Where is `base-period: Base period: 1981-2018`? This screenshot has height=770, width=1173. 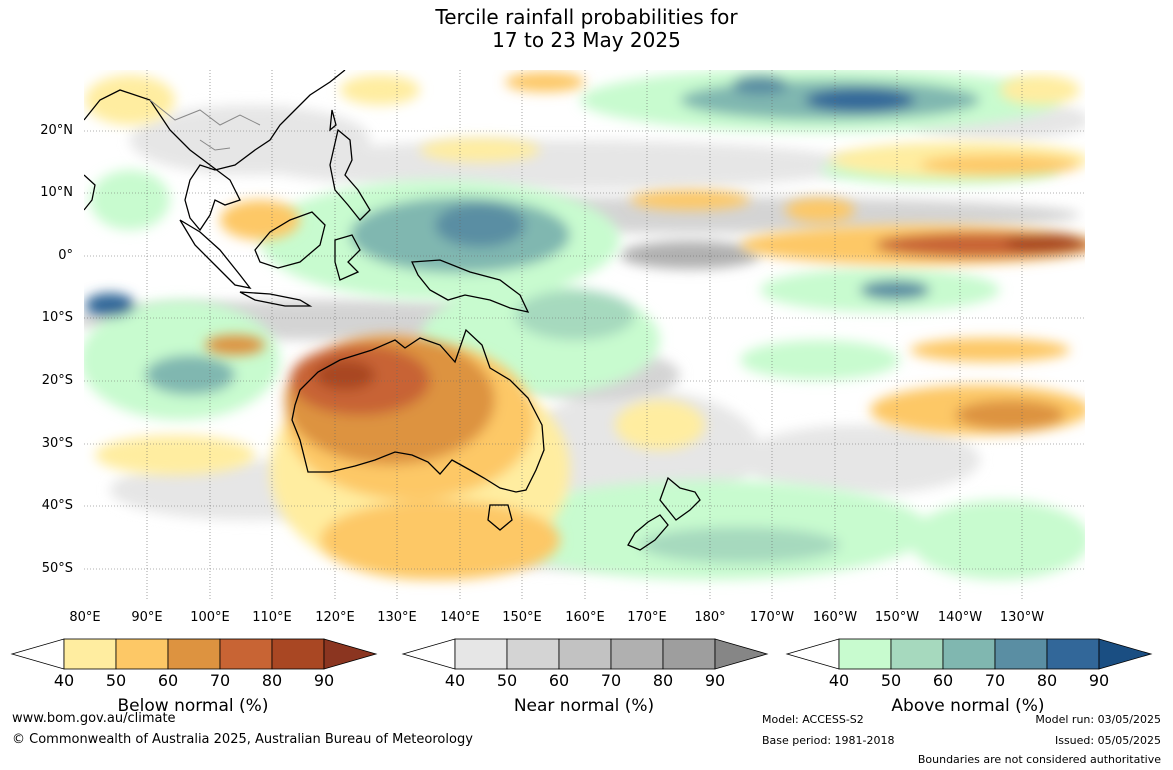 base-period: Base period: 1981-2018 is located at coordinates (828, 740).